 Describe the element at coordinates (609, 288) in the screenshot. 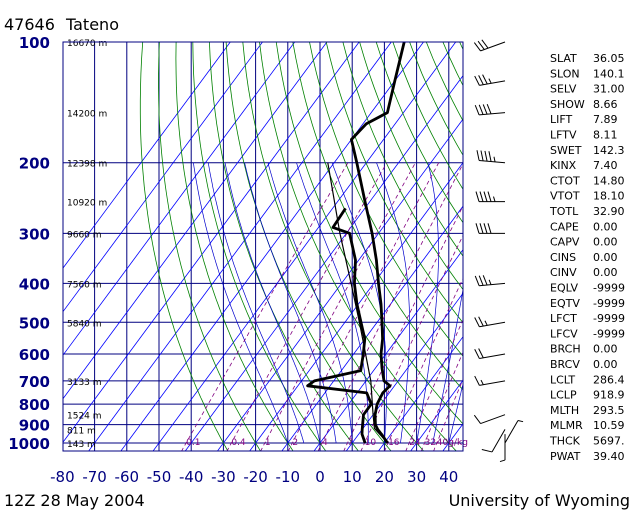

I see `index-value: -9999` at that location.